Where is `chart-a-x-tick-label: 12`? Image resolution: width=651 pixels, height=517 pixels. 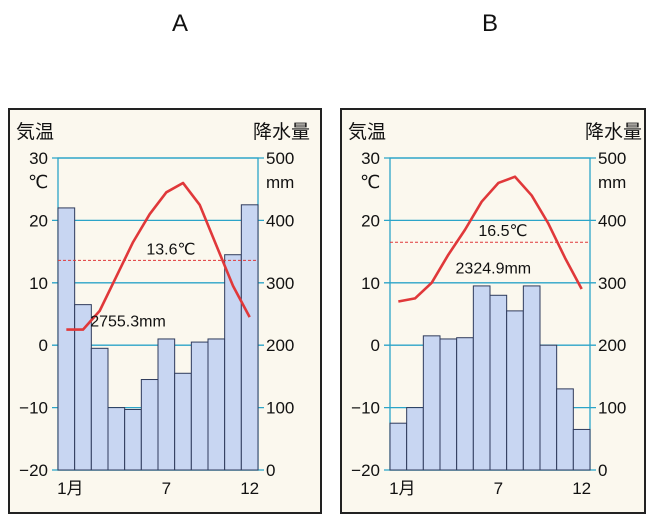 chart-a-x-tick-label: 12 is located at coordinates (249, 488).